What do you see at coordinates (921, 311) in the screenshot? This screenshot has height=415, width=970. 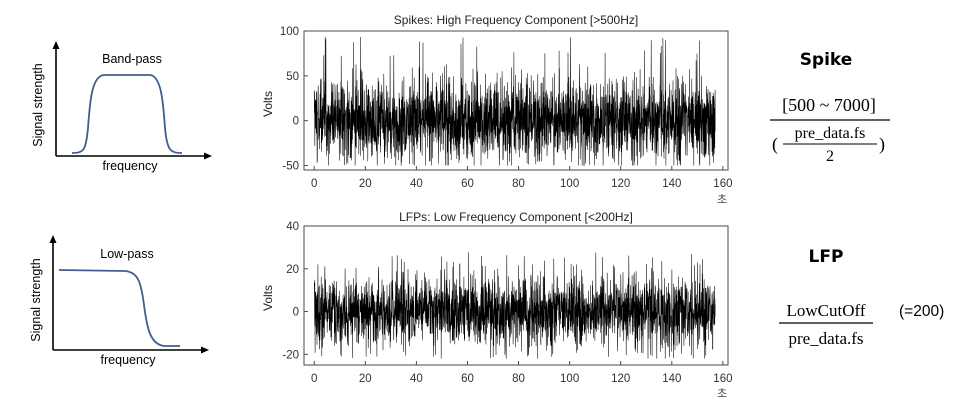 I see `lfp-cutoff-note: (=200)` at bounding box center [921, 311].